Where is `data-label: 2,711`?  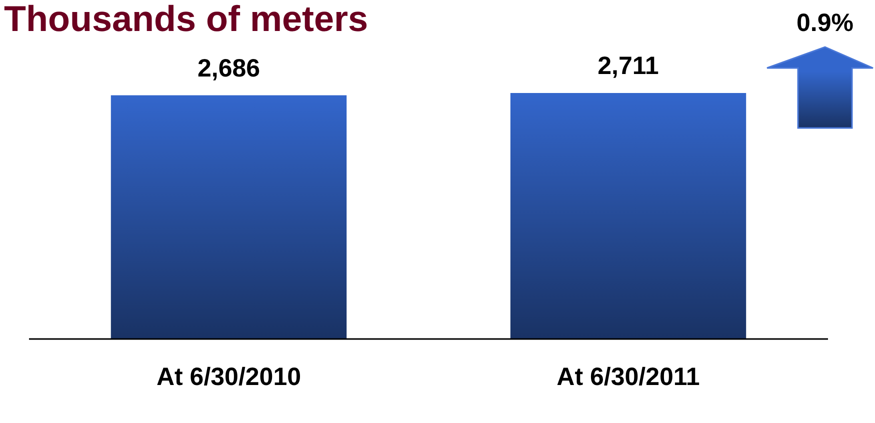 data-label: 2,711 is located at coordinates (628, 66).